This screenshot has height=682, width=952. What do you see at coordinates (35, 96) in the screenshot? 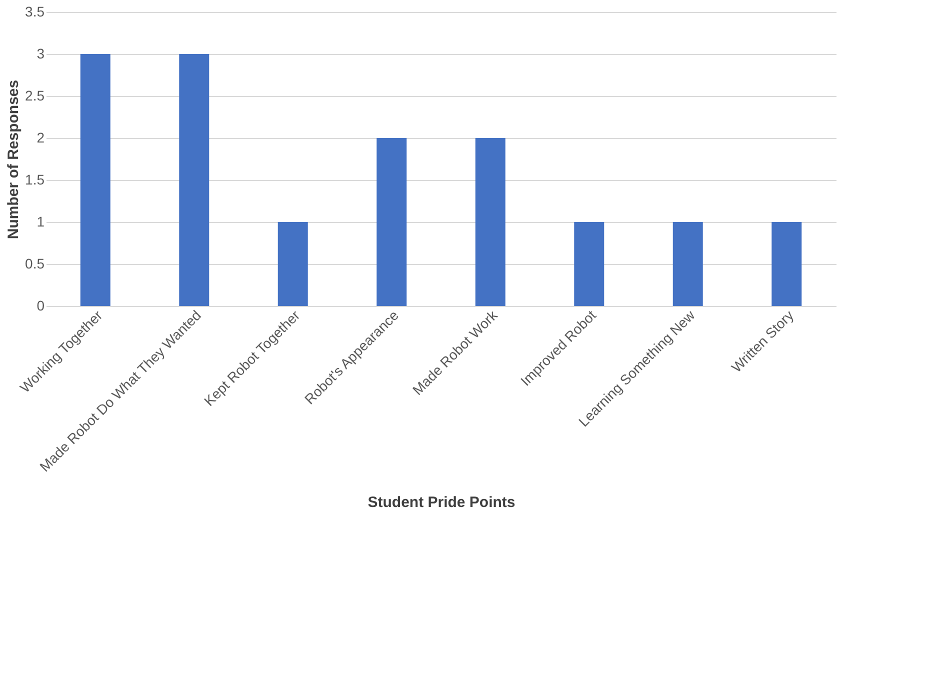
I see `y-tick-label: 2.5` at bounding box center [35, 96].